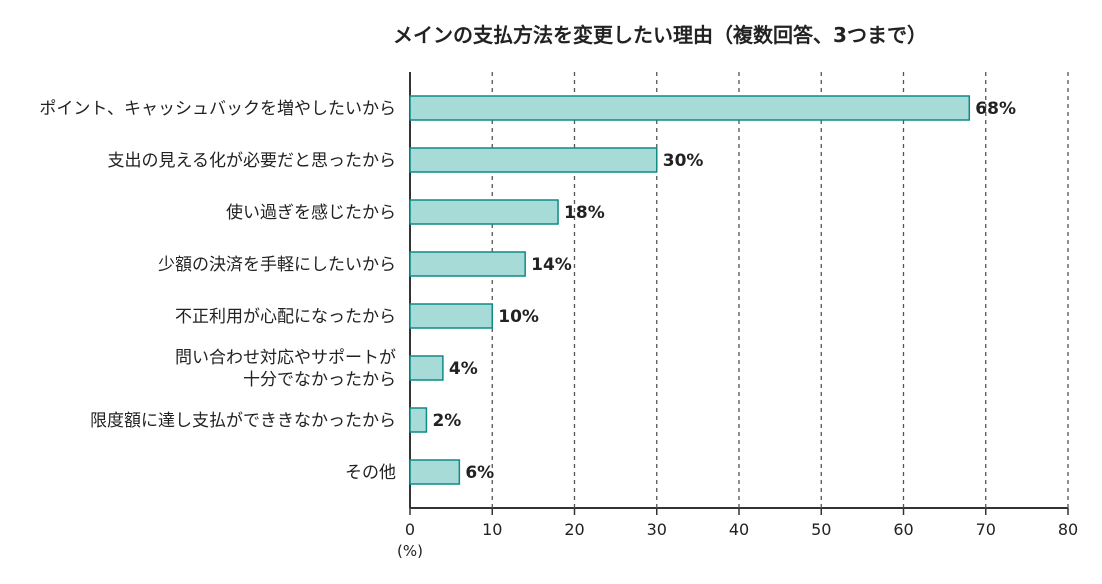  Describe the element at coordinates (252, 161) in the screenshot. I see `category-label: 支出の見える化が必要だと思ったから` at that location.